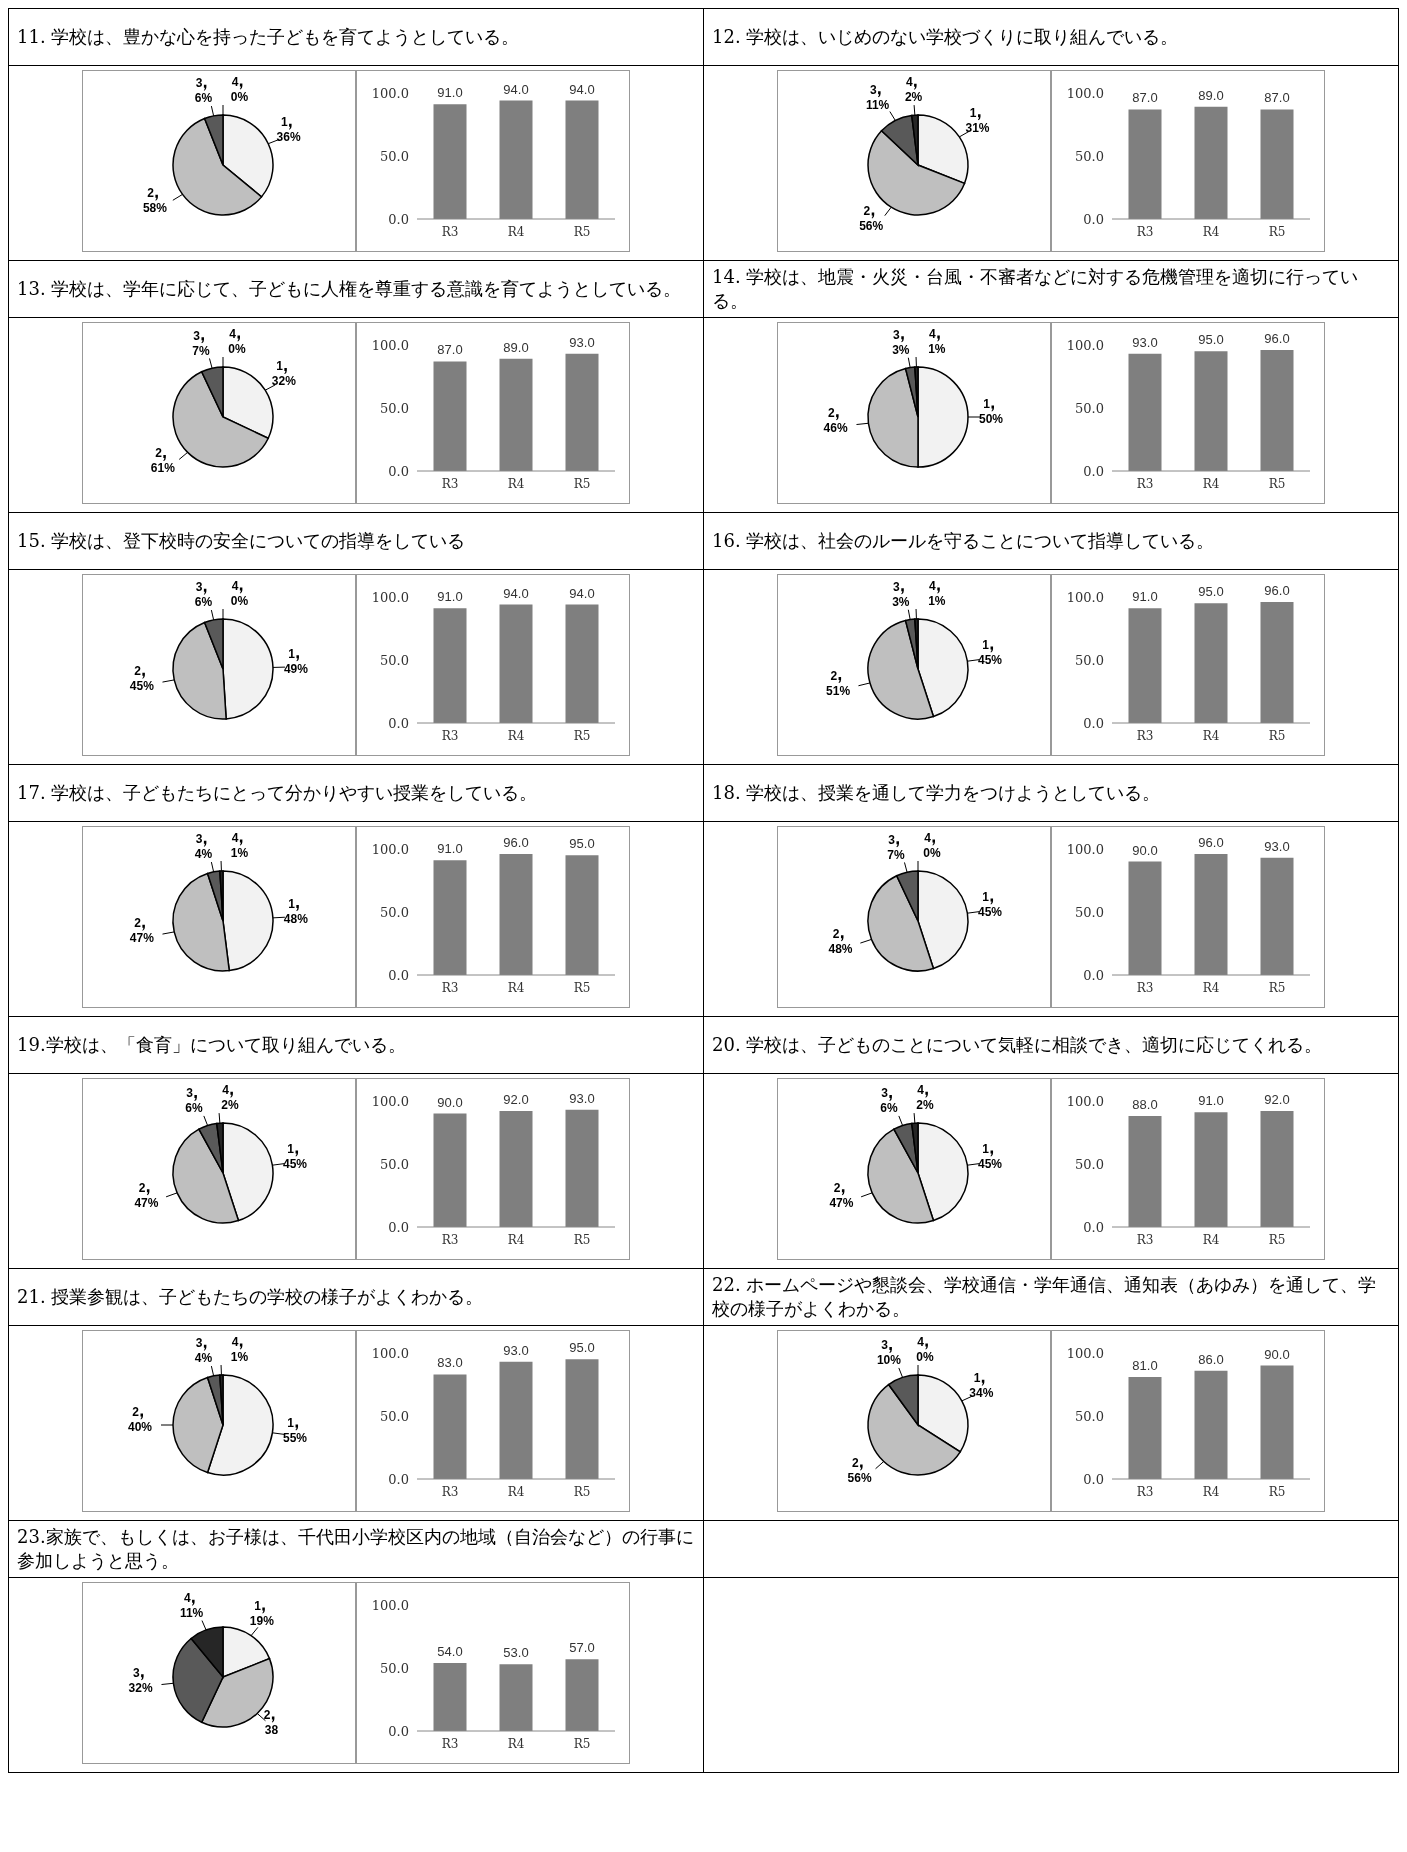 Image resolution: width=1407 pixels, height=1852 pixels. What do you see at coordinates (1277, 846) in the screenshot?
I see `data-label: 93.0` at bounding box center [1277, 846].